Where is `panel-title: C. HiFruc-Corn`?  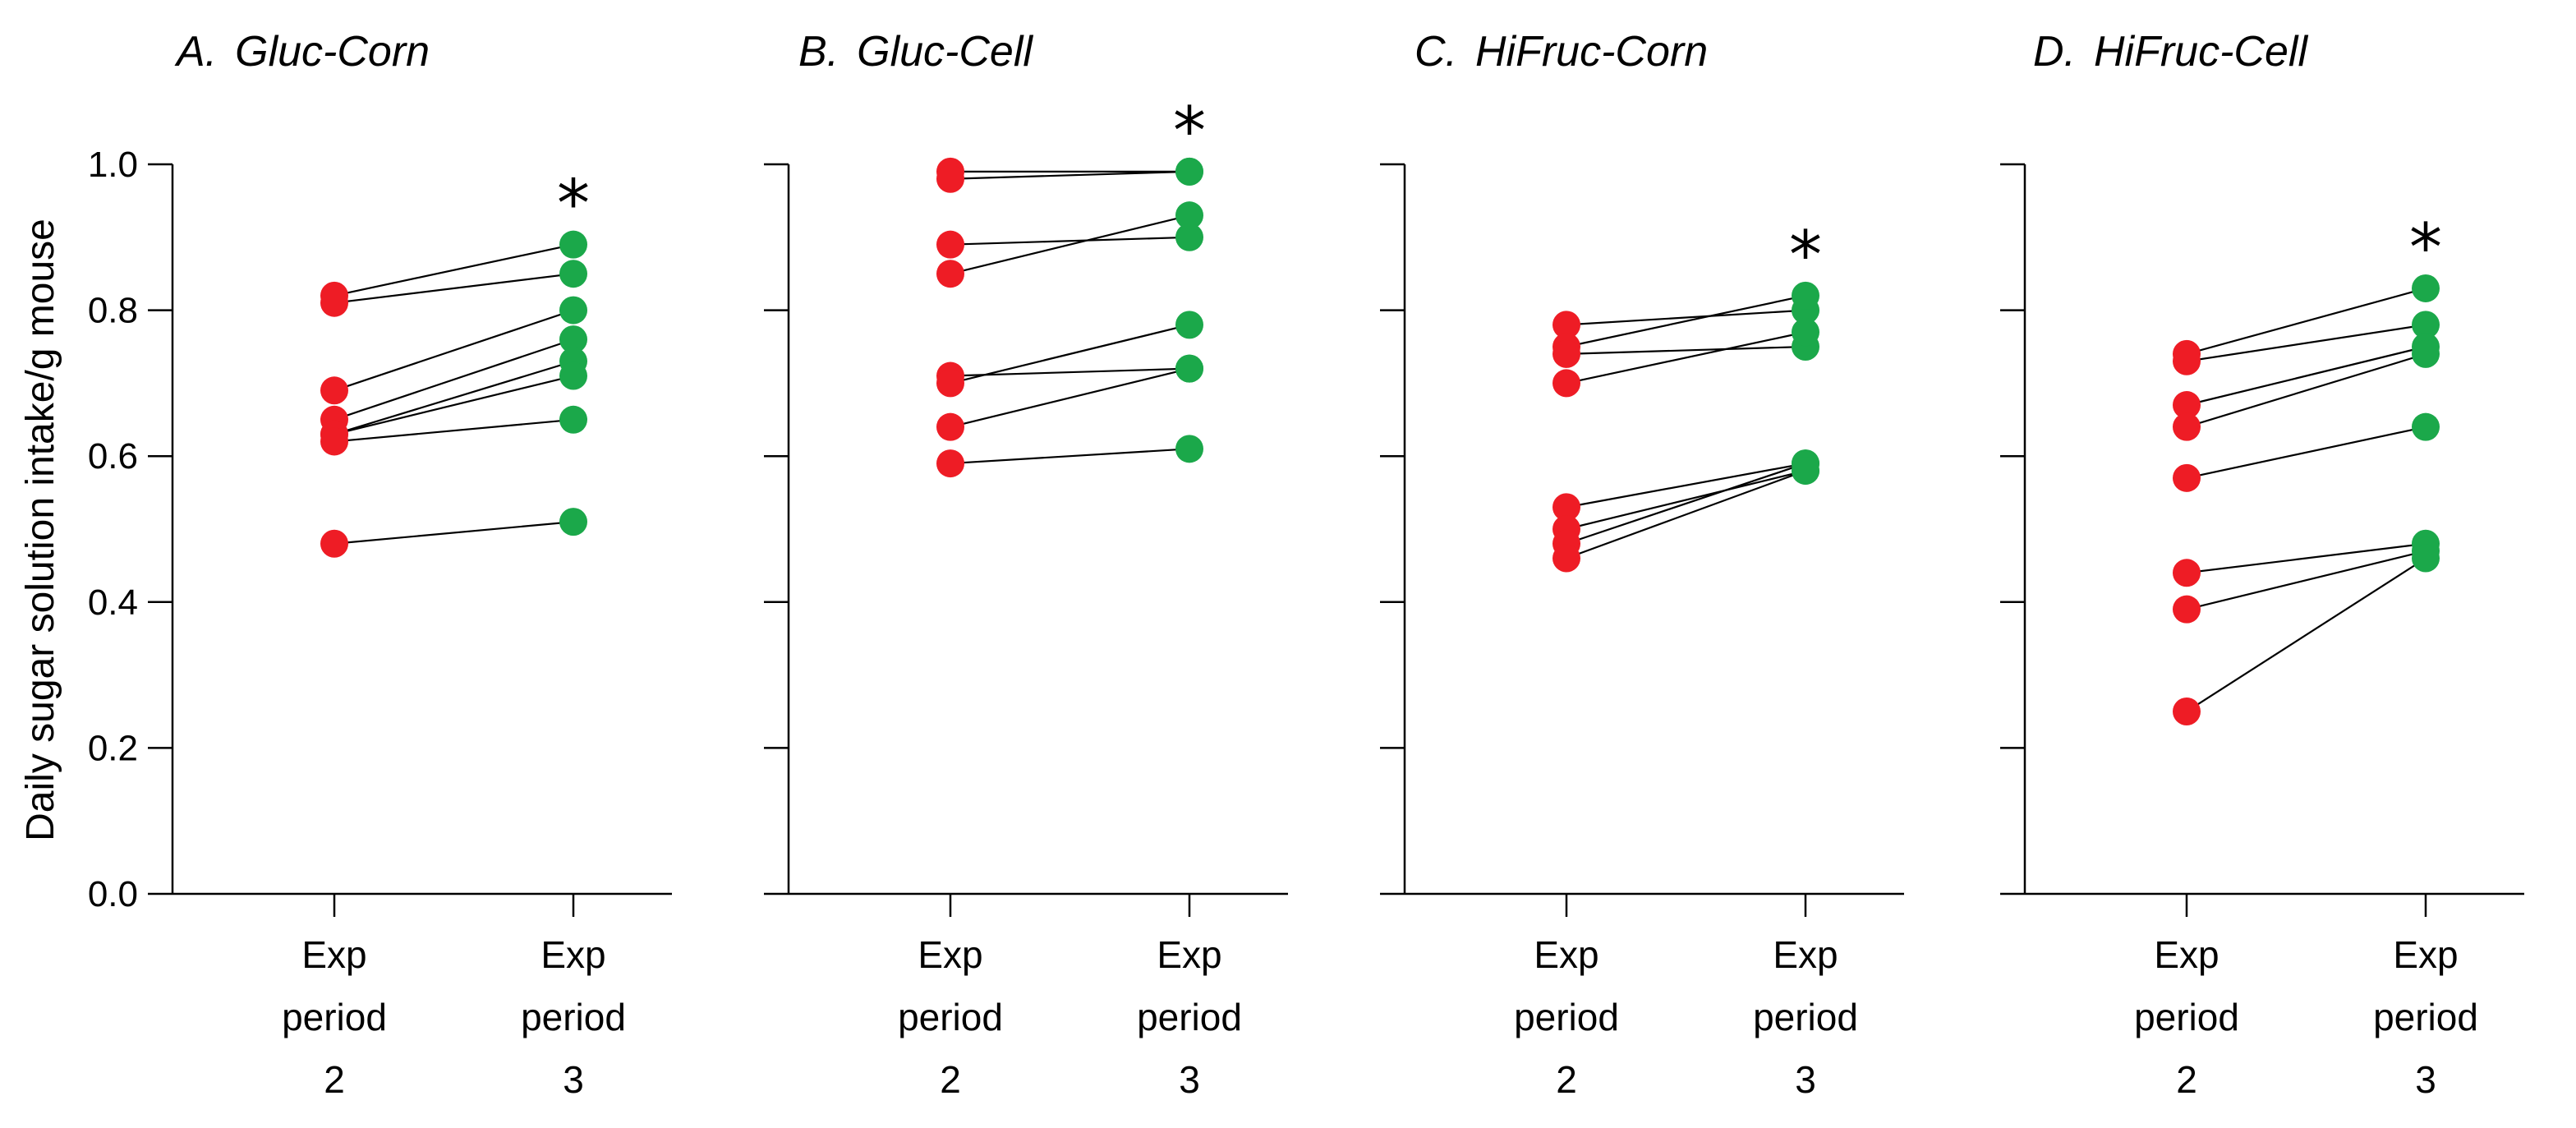 panel-title: C. HiFruc-Corn is located at coordinates (1561, 52).